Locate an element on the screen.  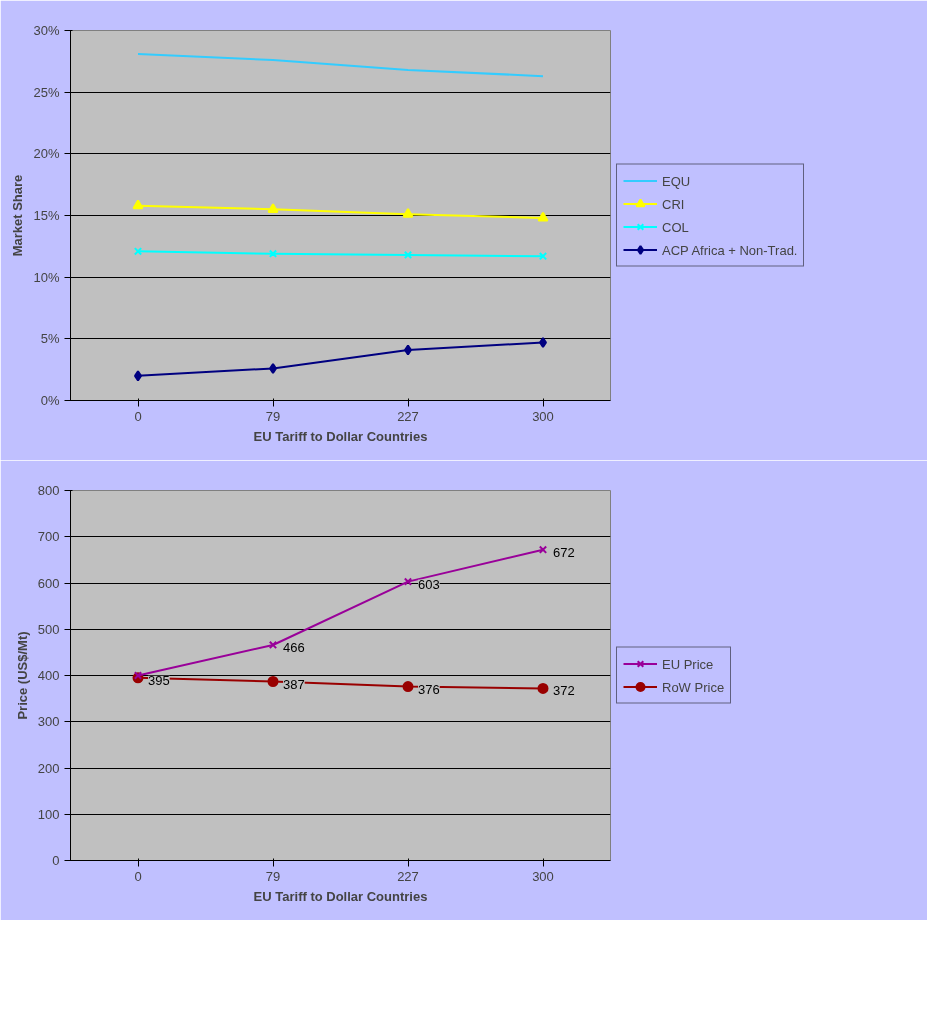
data-label: 372 is located at coordinates (564, 691).